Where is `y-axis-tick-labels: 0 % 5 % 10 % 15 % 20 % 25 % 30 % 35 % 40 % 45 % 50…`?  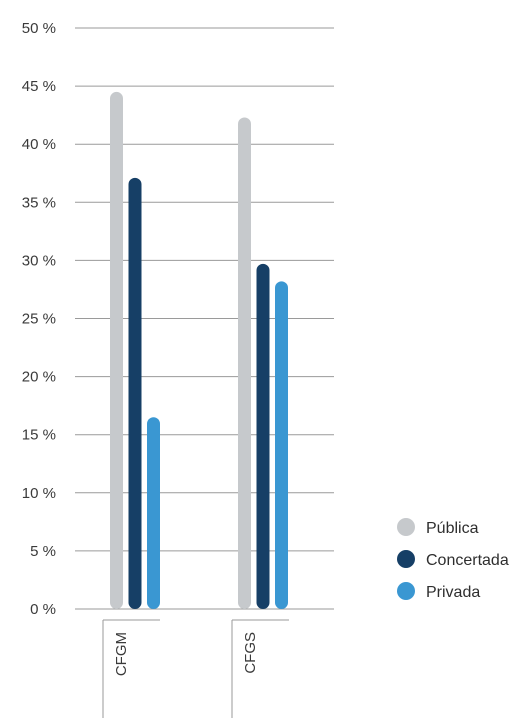 y-axis-tick-labels: 0 % 5 % 10 % 15 % 20 % 25 % 30 % 35 % 40 % 45 % 50… is located at coordinates (39, 319).